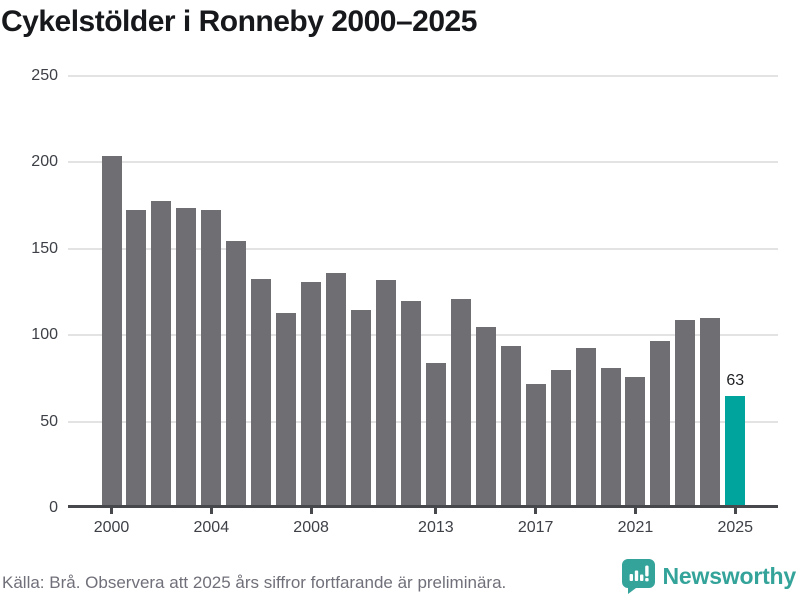 The height and width of the screenshot is (600, 800). Describe the element at coordinates (486, 416) in the screenshot. I see `bar-2015` at that location.